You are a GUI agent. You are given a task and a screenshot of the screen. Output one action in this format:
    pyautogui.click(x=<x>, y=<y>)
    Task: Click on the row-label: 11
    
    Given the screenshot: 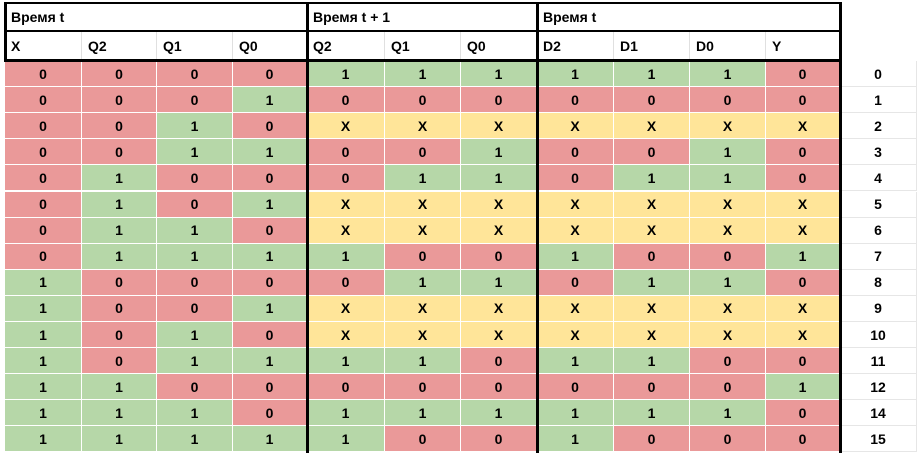 What is the action you would take?
    pyautogui.click(x=878, y=361)
    